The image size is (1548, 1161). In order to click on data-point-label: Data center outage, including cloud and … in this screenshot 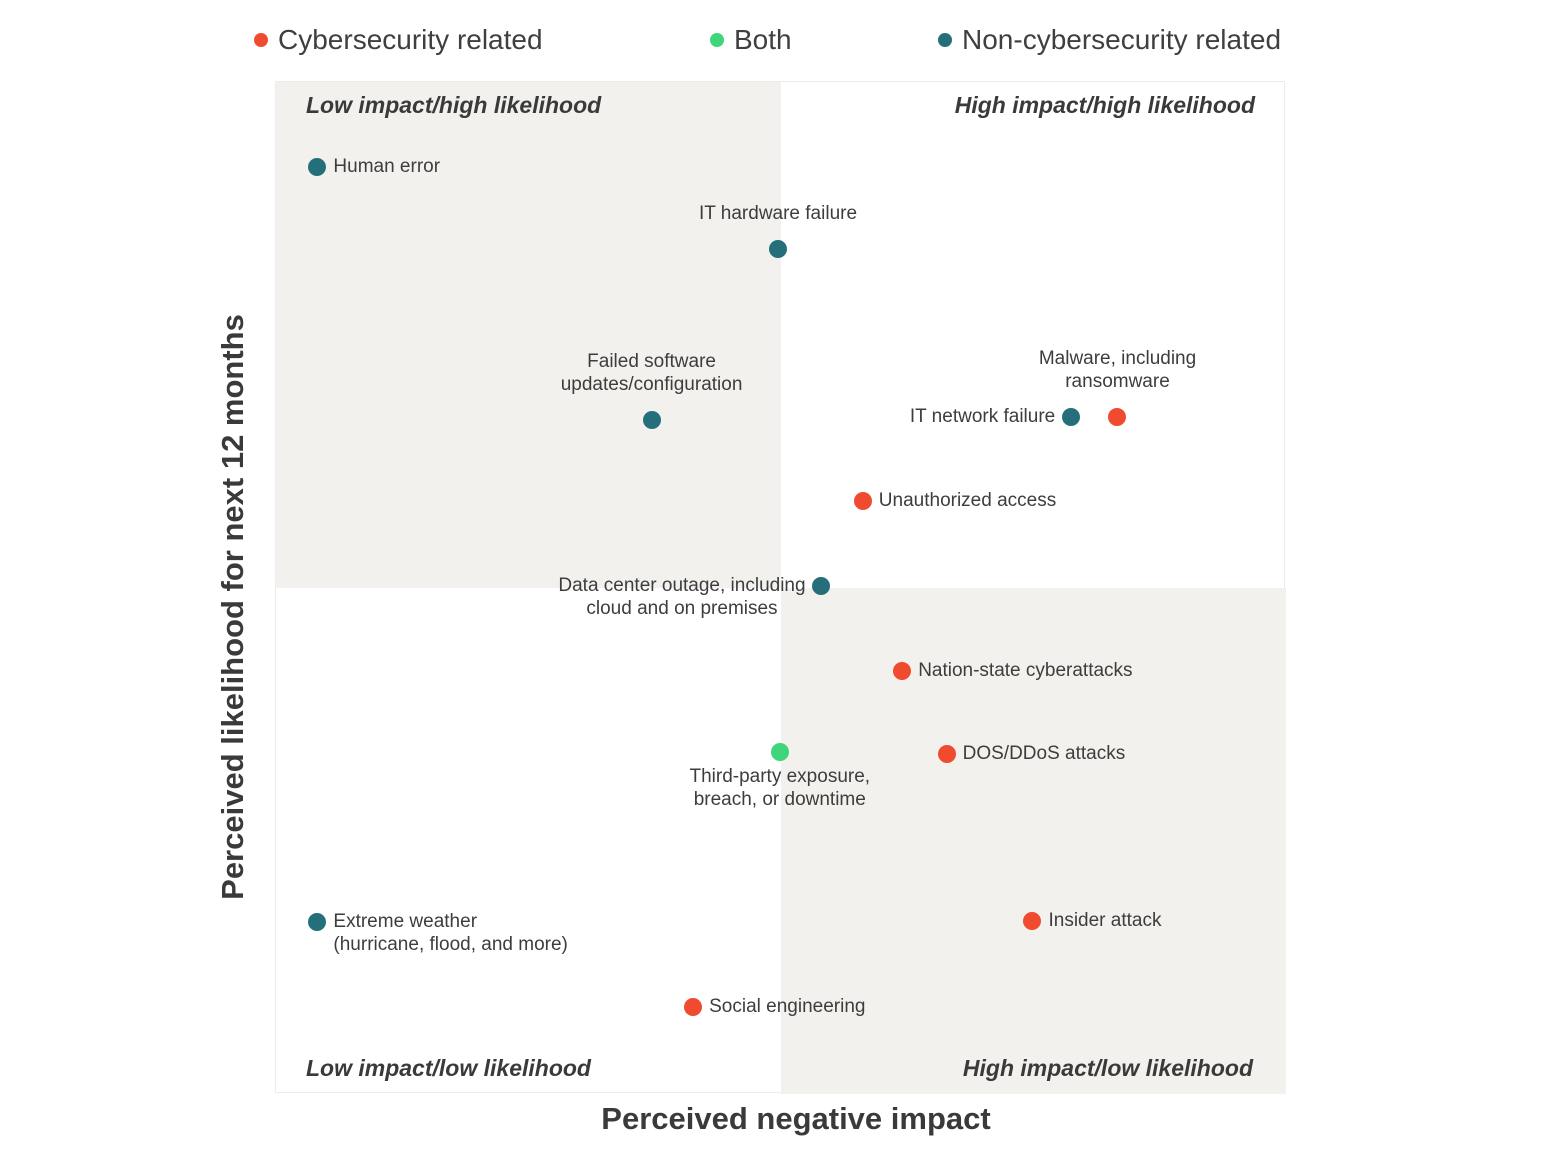, I will do `click(682, 596)`.